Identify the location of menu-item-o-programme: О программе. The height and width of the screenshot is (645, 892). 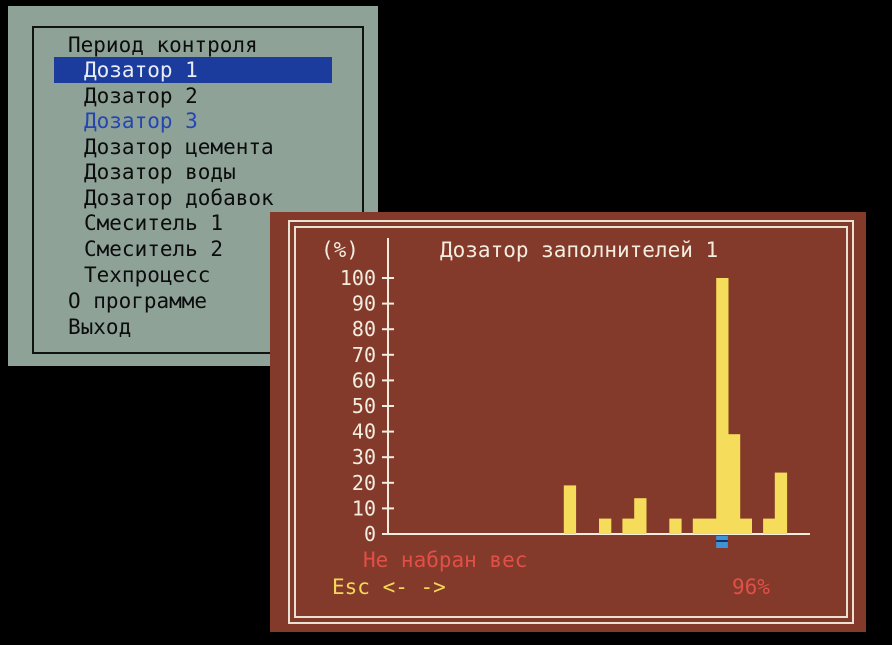
(138, 301).